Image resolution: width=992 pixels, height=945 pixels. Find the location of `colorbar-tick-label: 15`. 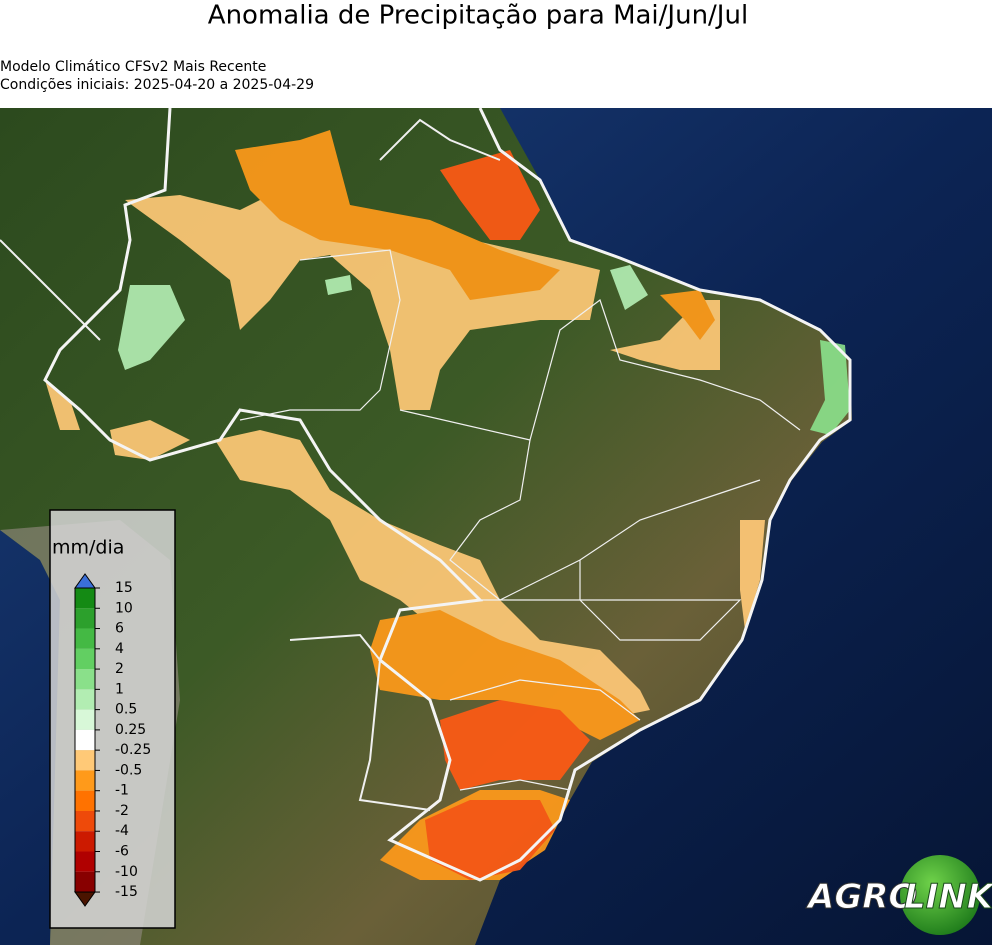

colorbar-tick-label: 15 is located at coordinates (124, 588).